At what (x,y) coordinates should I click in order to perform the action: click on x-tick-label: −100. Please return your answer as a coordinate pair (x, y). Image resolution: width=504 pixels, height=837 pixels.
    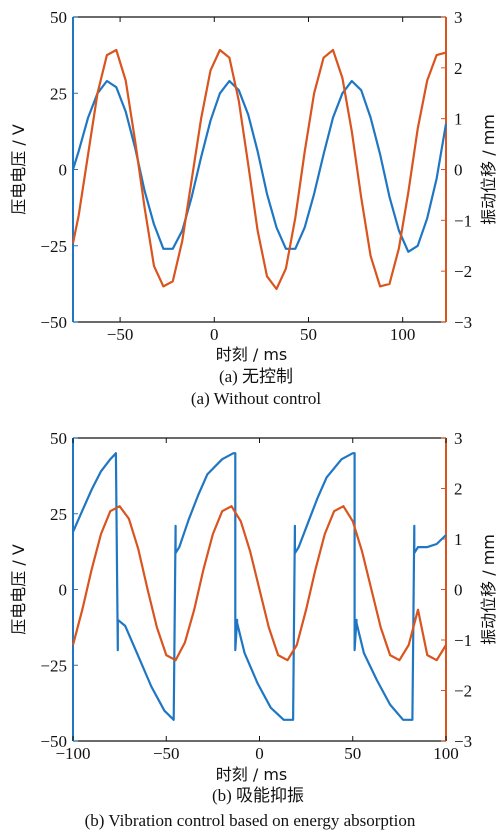
    Looking at the image, I should click on (72, 753).